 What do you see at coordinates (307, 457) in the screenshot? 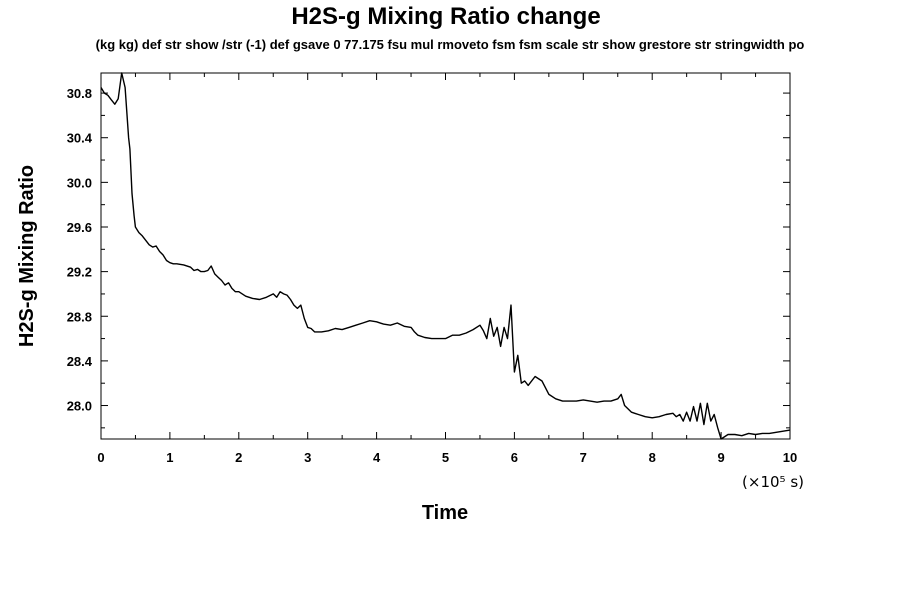
I see `x-tick-label: 3` at bounding box center [307, 457].